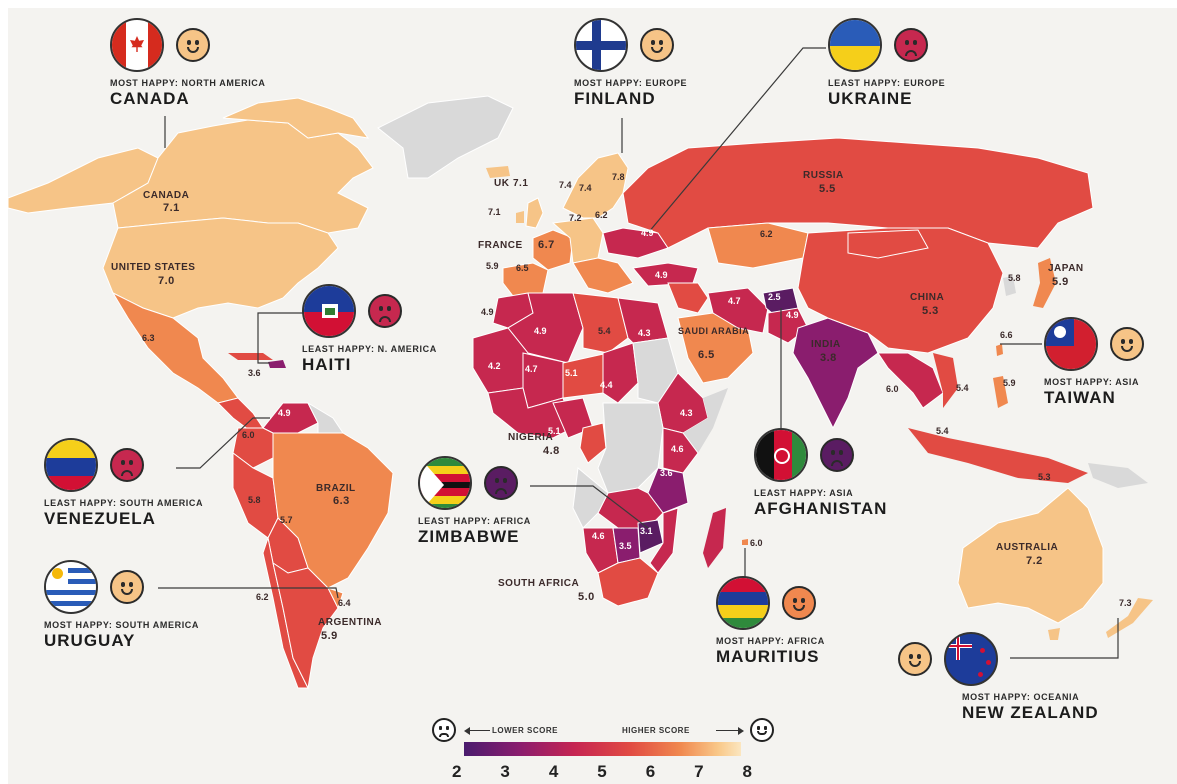 This screenshot has width=1177, height=784. I want to click on label-chile-value: 6.2, so click(262, 597).